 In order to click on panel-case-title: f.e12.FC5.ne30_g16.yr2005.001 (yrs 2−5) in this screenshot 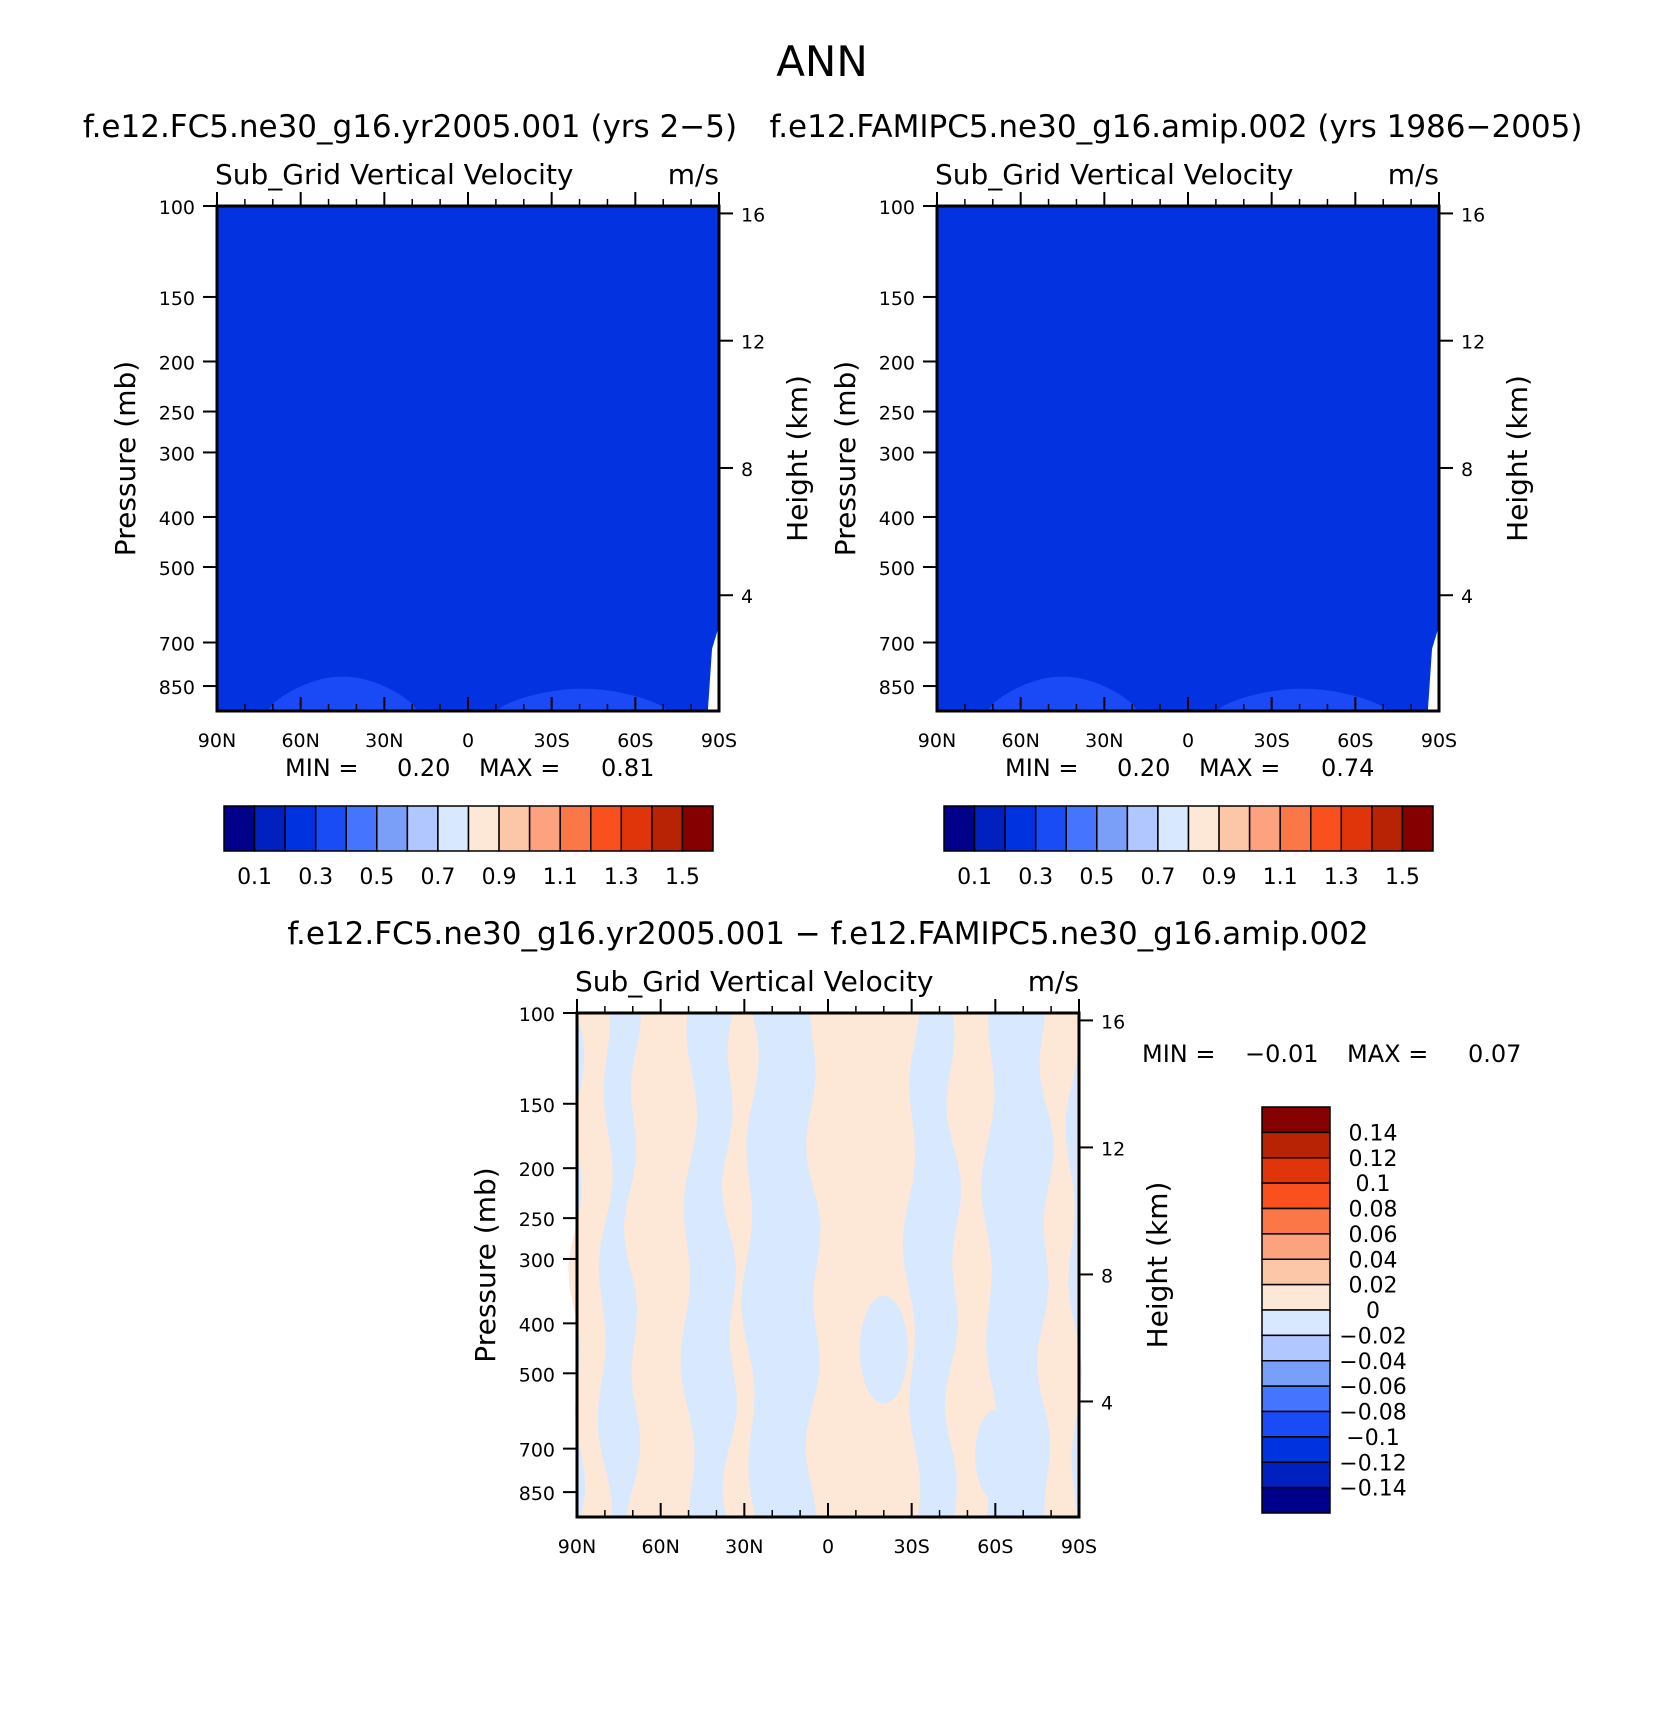, I will do `click(410, 127)`.